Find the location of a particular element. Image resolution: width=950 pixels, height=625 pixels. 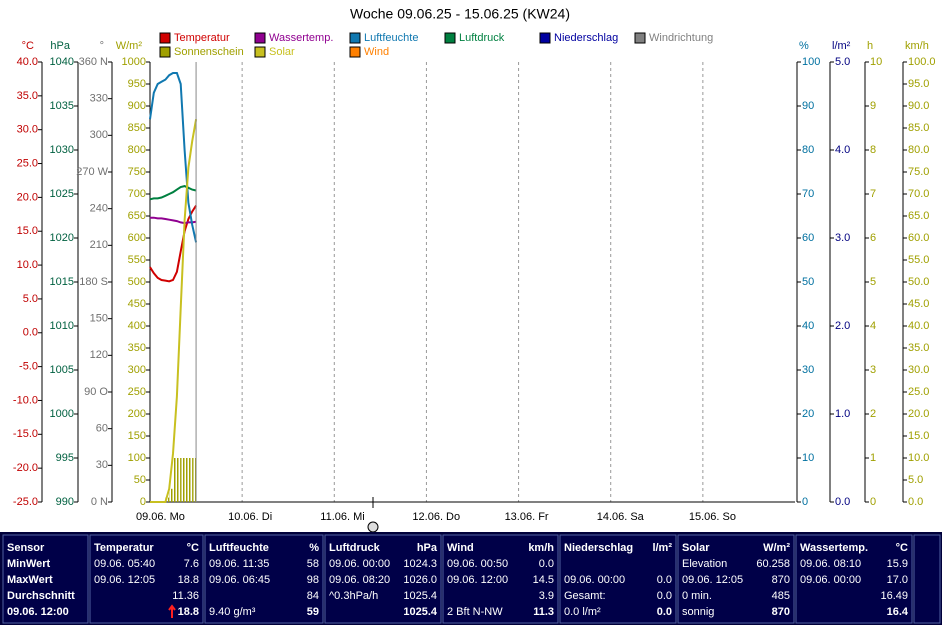

cell-value: 11.3 is located at coordinates (543, 612).